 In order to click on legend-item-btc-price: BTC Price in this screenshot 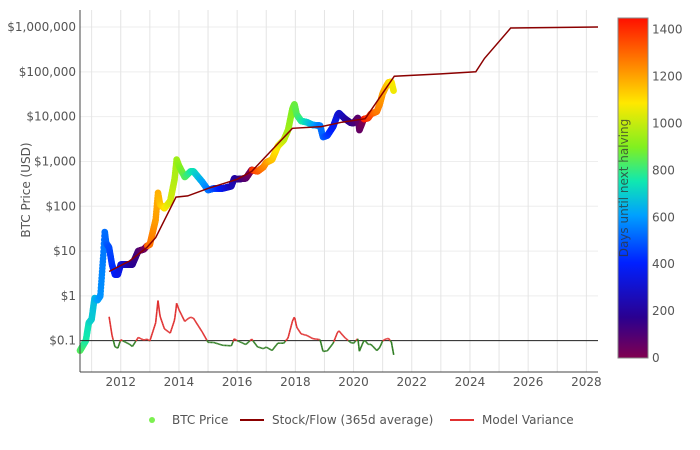, I will do `click(188, 420)`.